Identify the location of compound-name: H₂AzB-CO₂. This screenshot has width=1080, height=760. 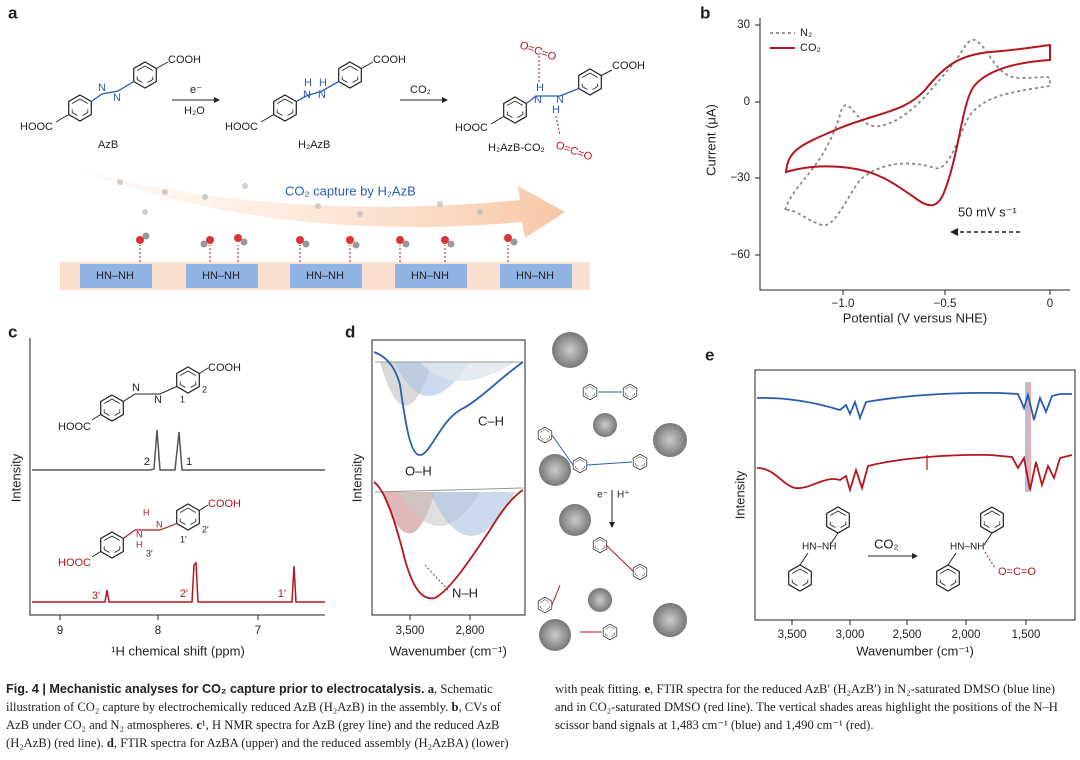
(516, 148).